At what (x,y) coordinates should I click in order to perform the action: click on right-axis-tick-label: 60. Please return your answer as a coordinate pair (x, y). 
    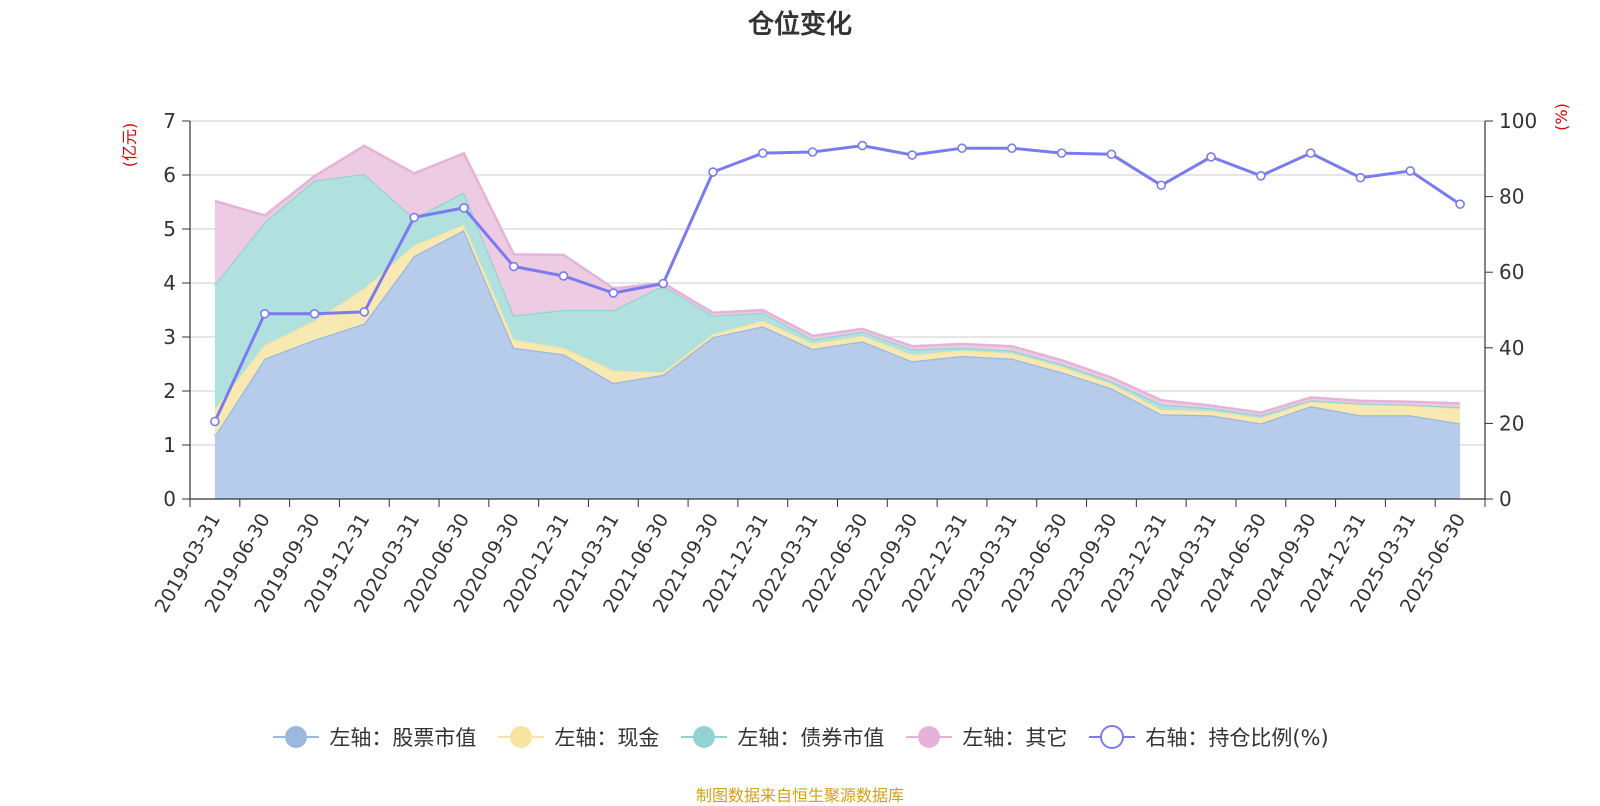
    Looking at the image, I should click on (1511, 272).